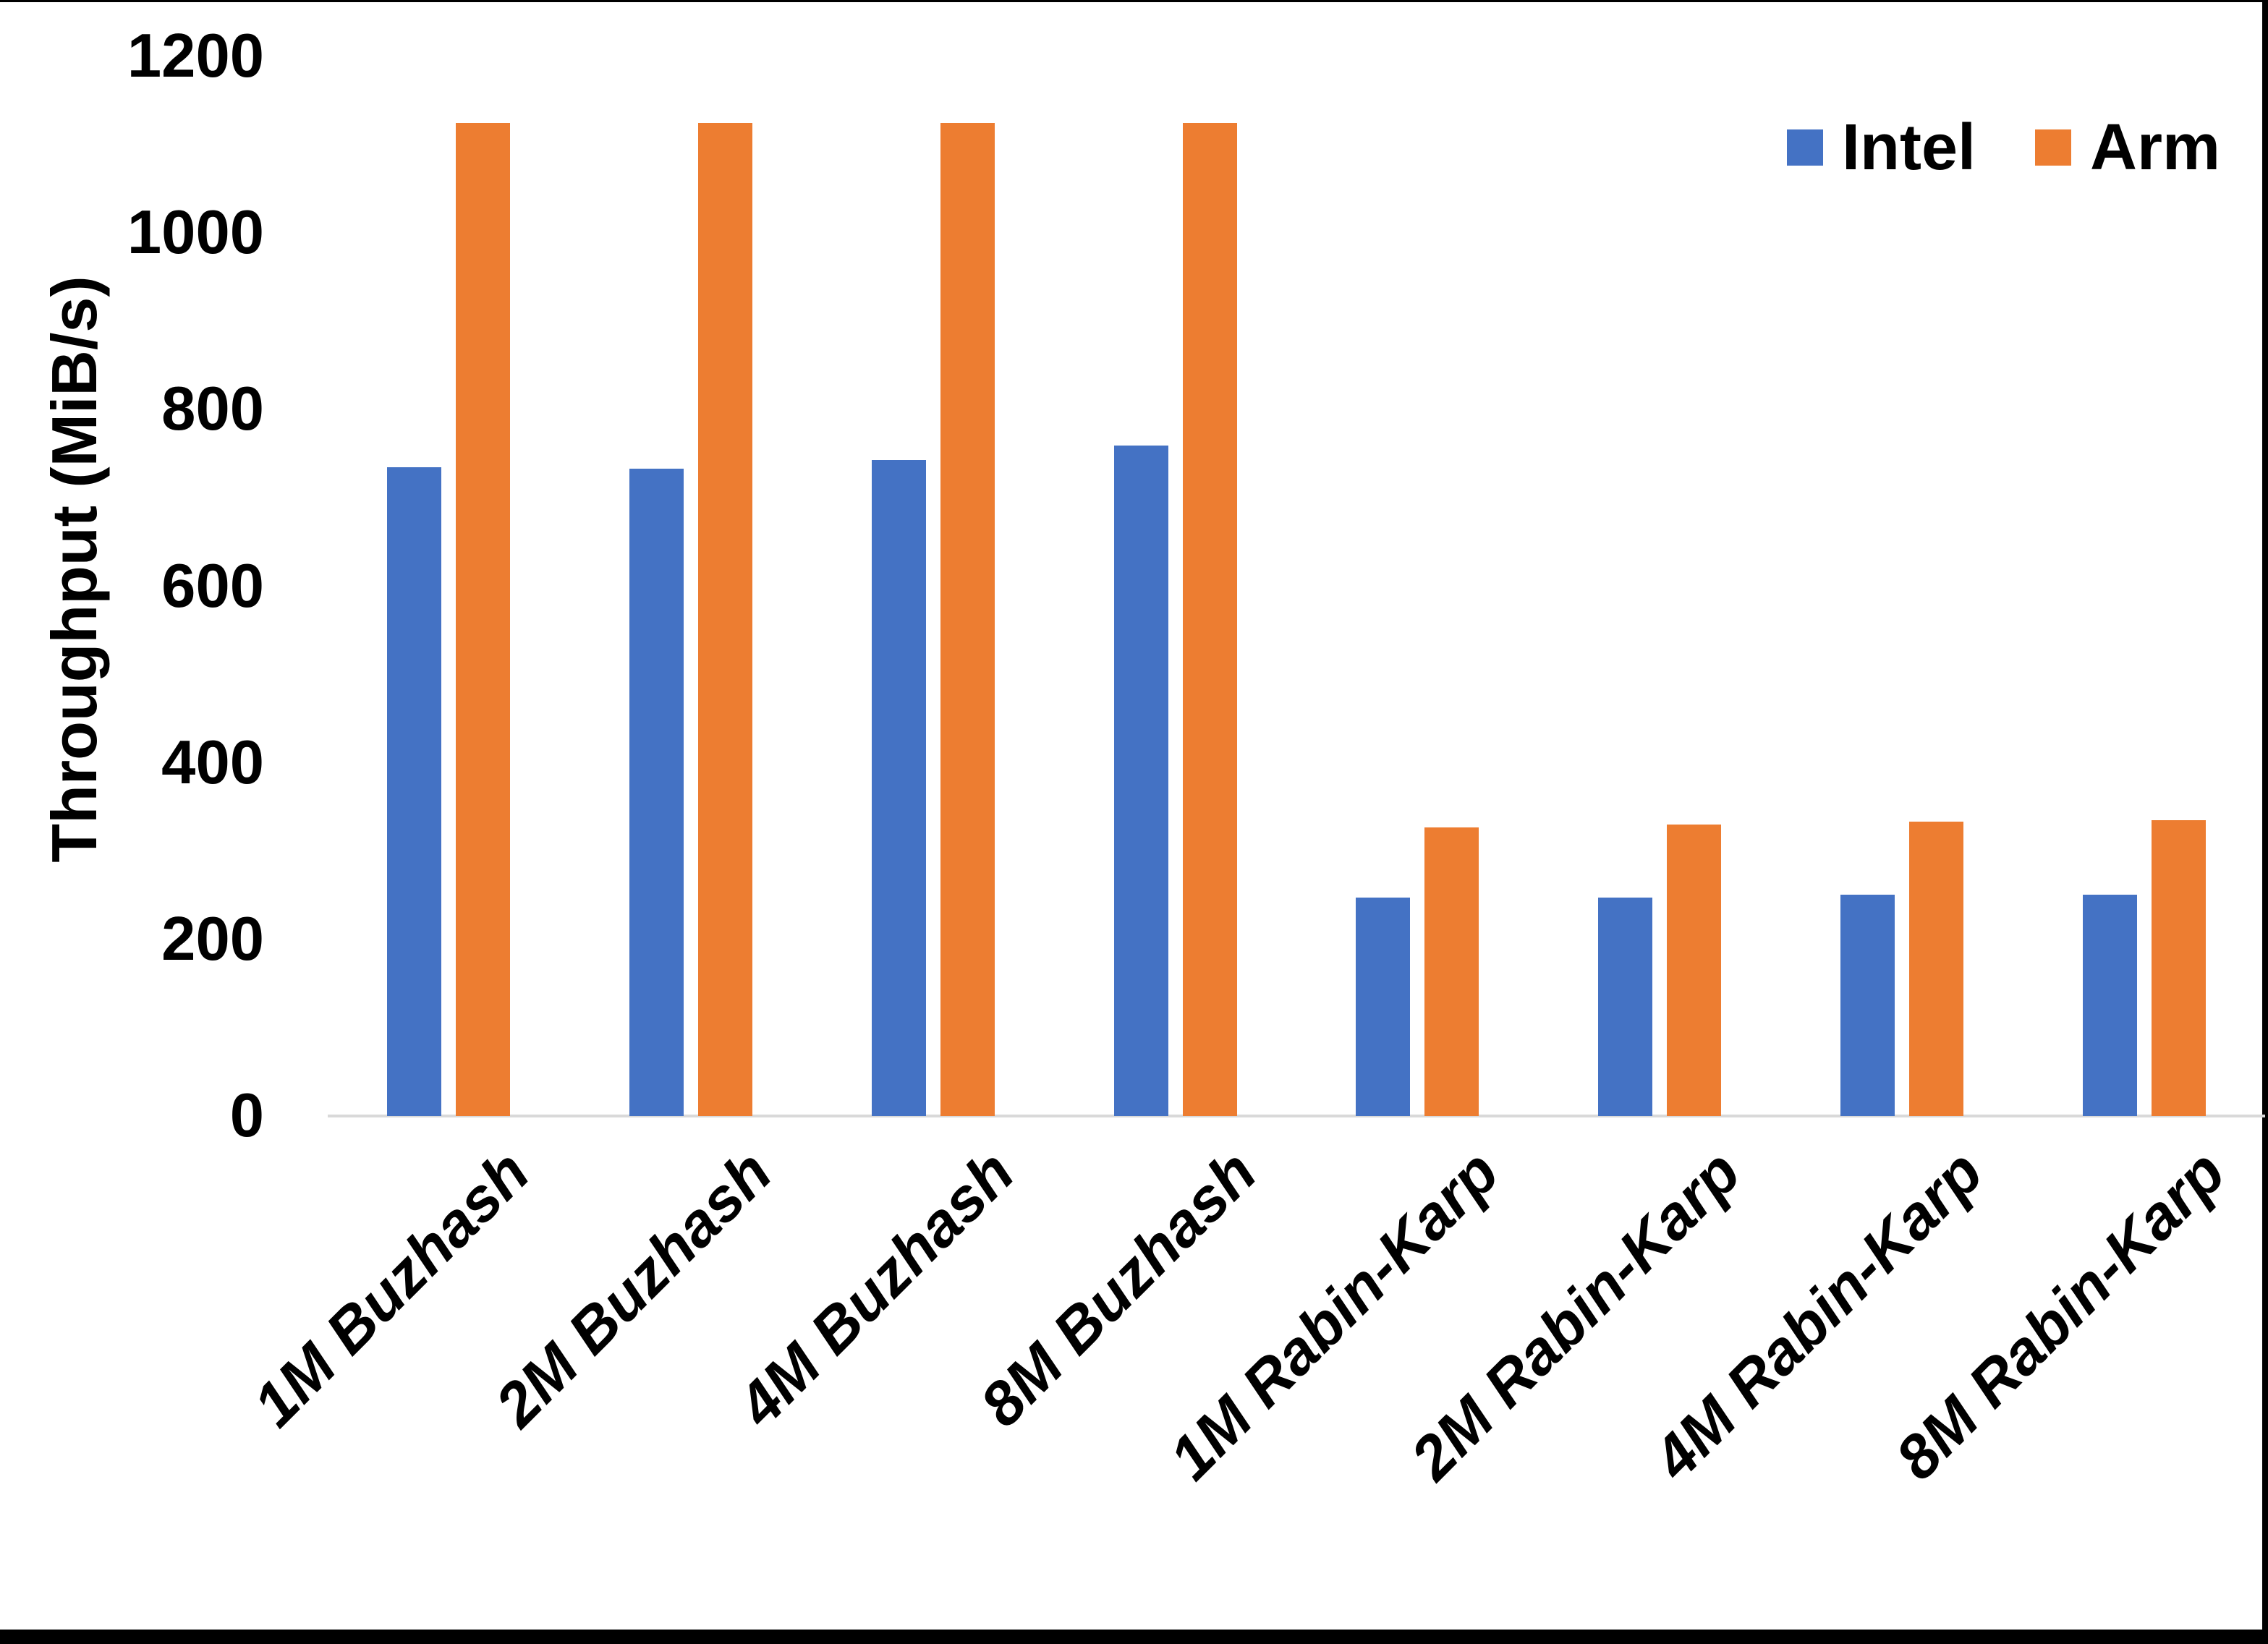 Image resolution: width=2268 pixels, height=1644 pixels. Describe the element at coordinates (656, 792) in the screenshot. I see `bar-intel-2m-buzhash` at that location.